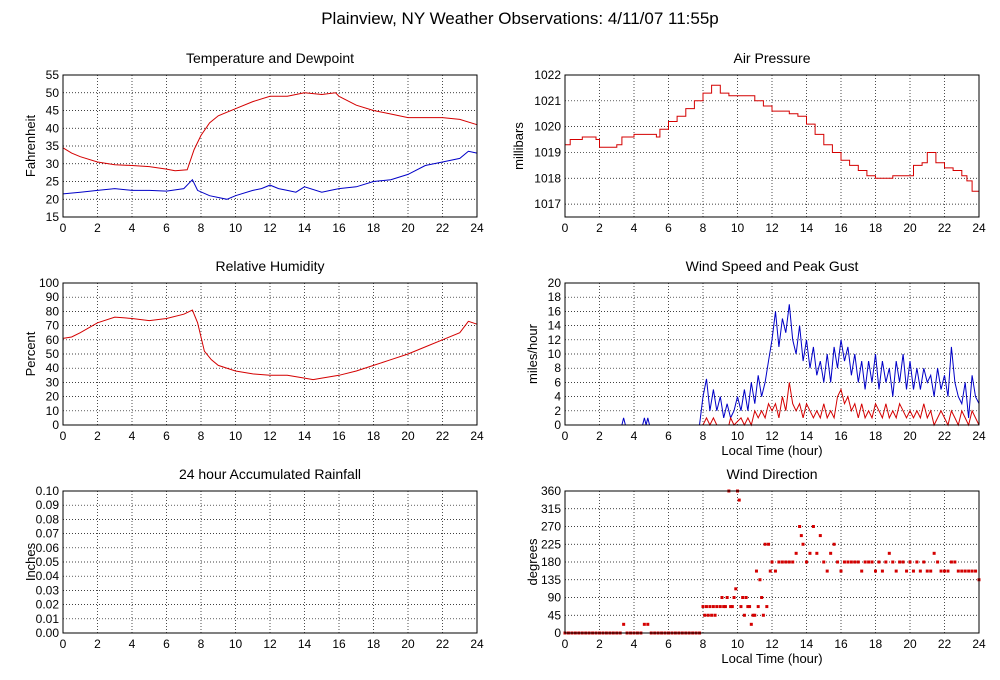  Describe the element at coordinates (772, 562) in the screenshot. I see `plot-frame` at that location.